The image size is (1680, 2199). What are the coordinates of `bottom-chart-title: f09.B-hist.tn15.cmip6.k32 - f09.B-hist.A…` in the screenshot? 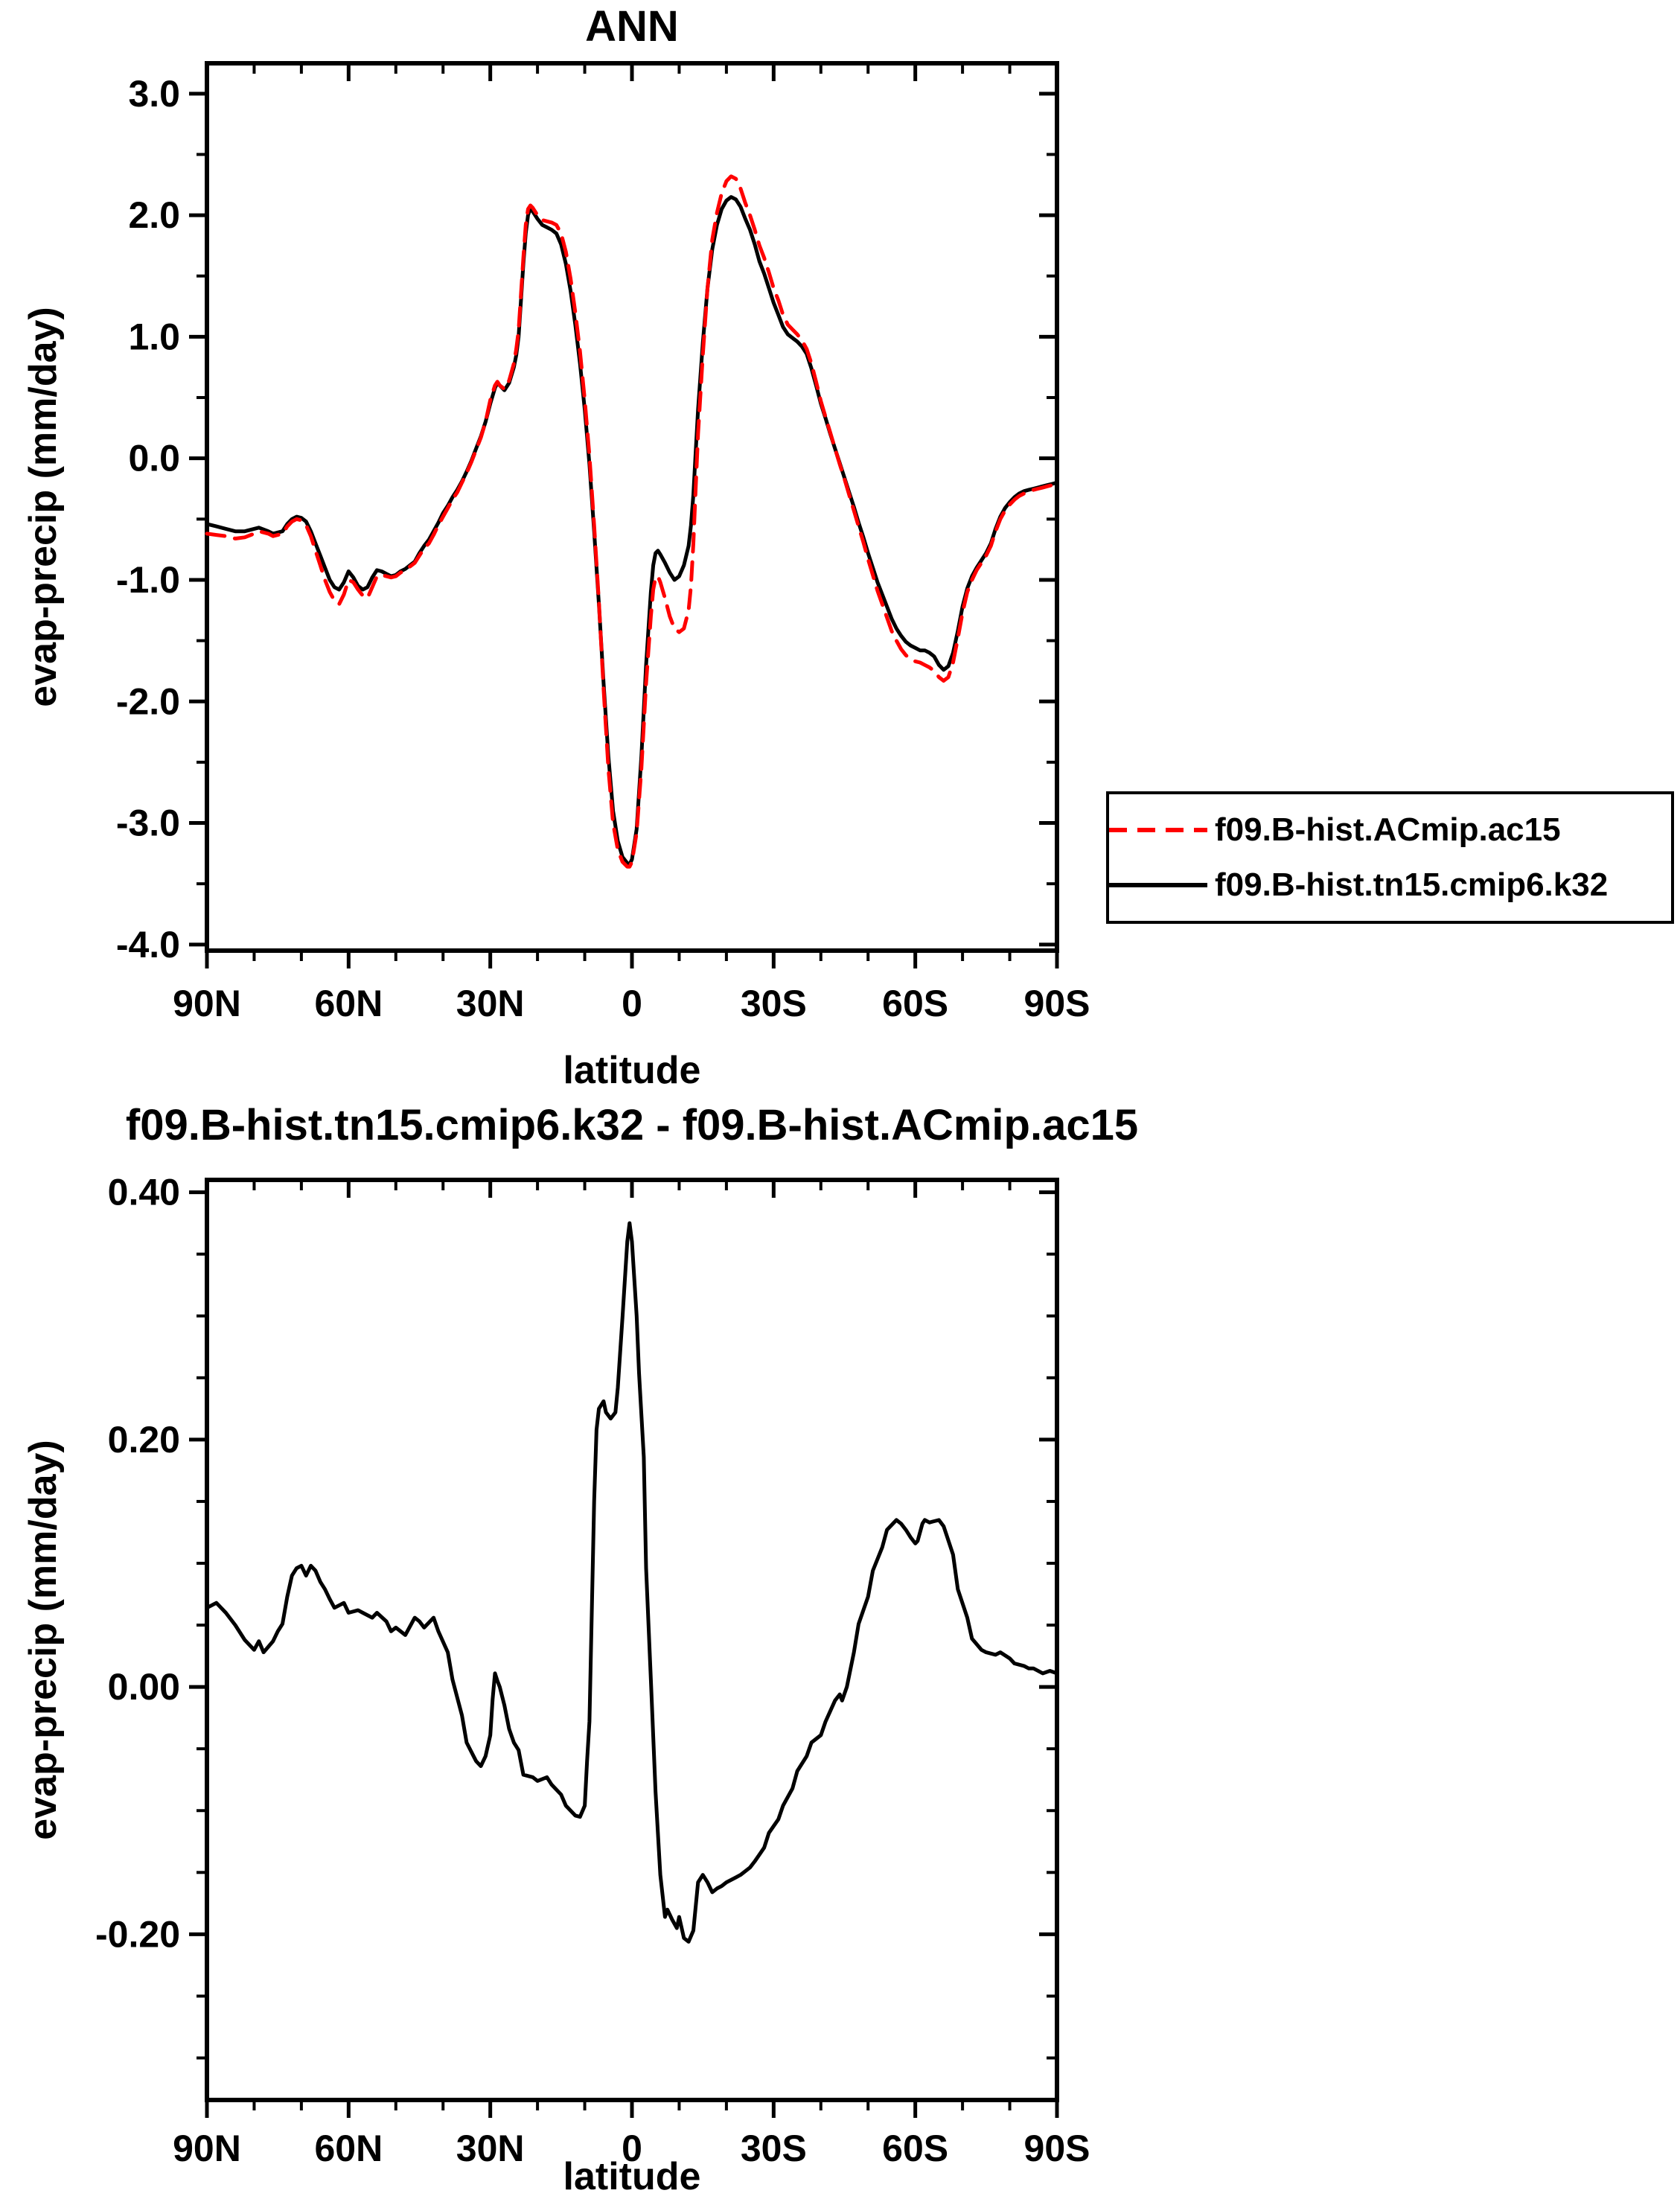 It's located at (632, 1125).